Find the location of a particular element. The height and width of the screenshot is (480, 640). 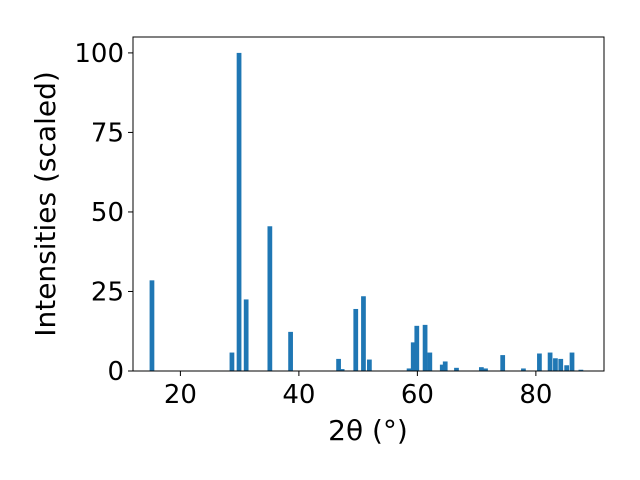

x-tick-label: 80 is located at coordinates (535, 395).